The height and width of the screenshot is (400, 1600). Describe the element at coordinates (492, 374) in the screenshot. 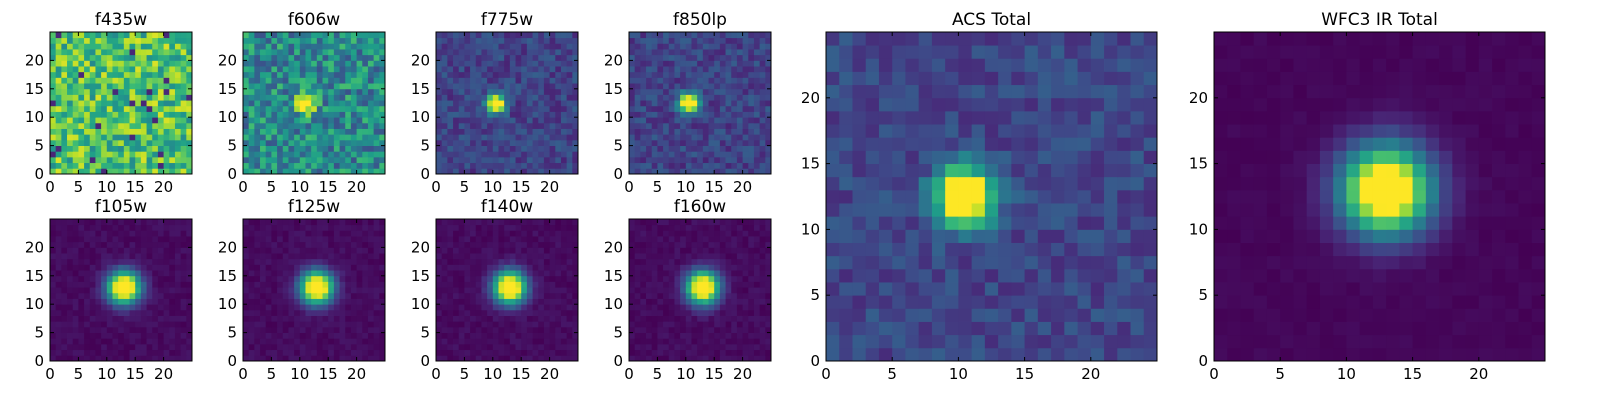

I see `x-tick-label: 10` at that location.